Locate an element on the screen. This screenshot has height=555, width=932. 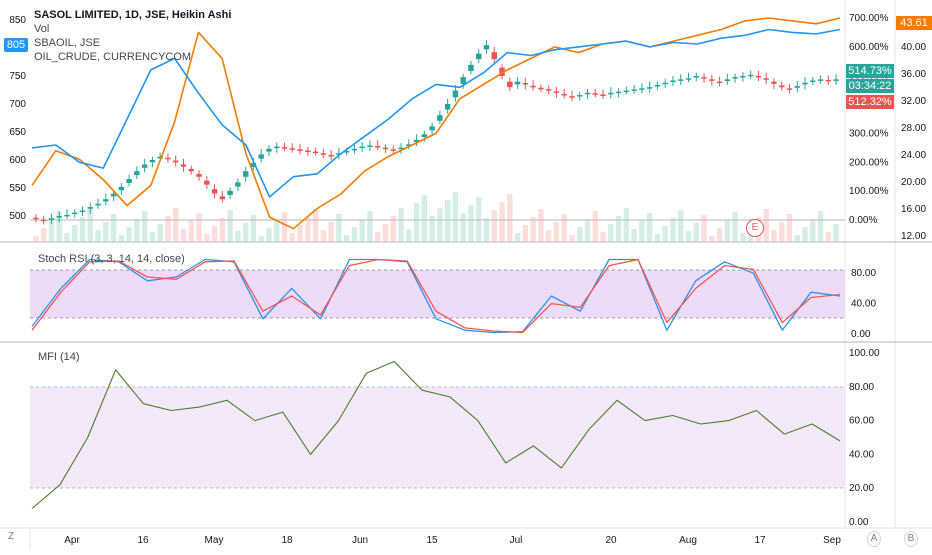
time-axis-label: Aug is located at coordinates (688, 540).